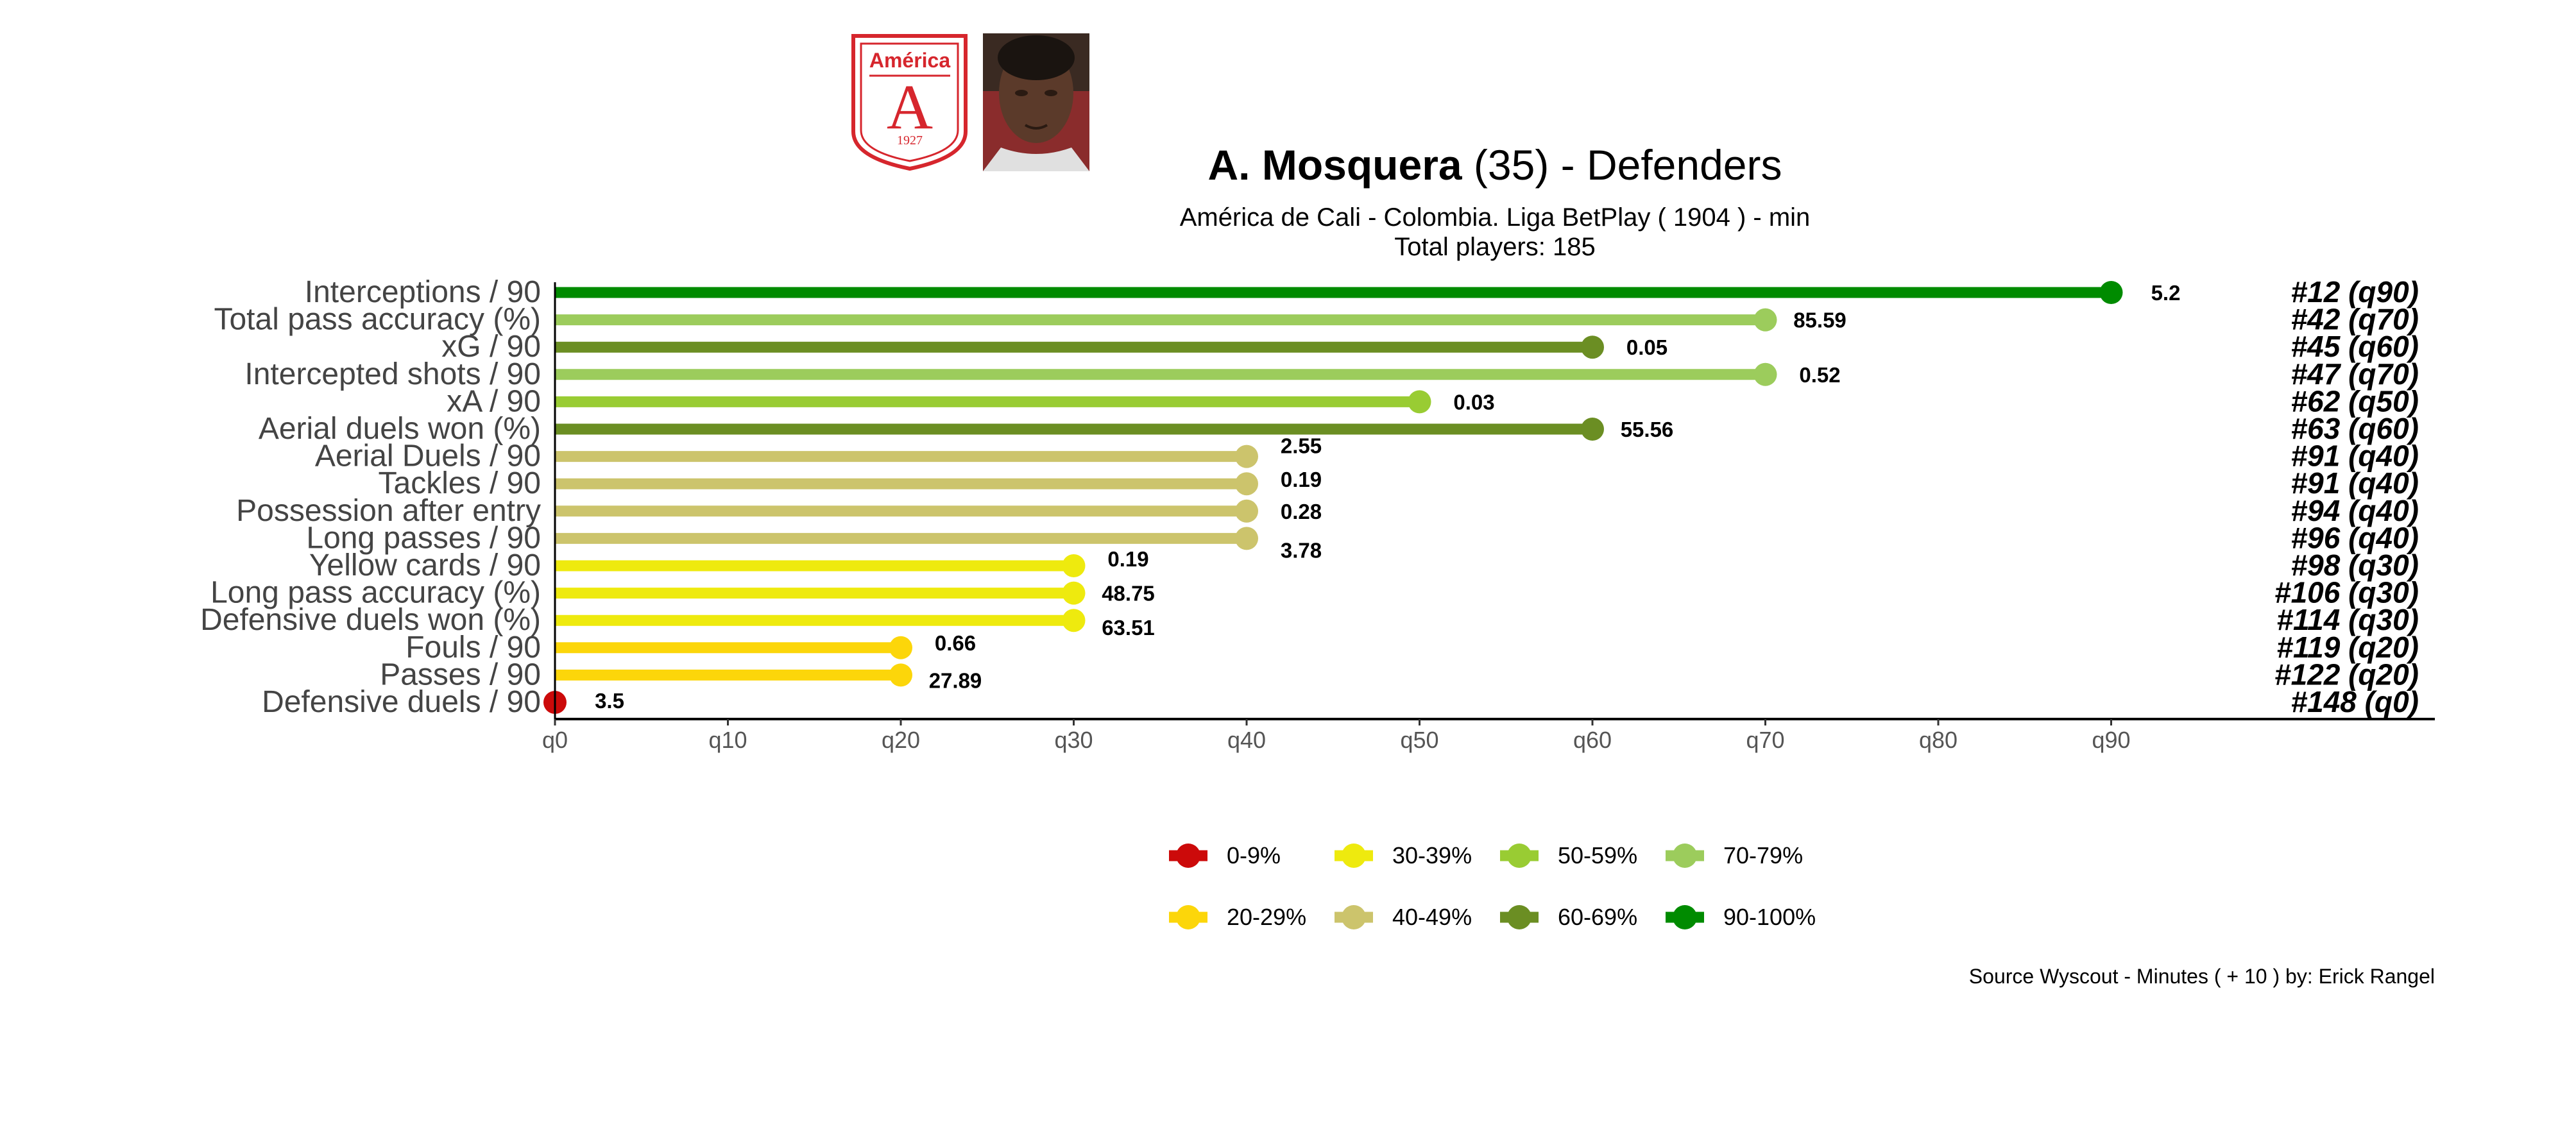  Describe the element at coordinates (1938, 740) in the screenshot. I see `x-tick-label: q80` at that location.